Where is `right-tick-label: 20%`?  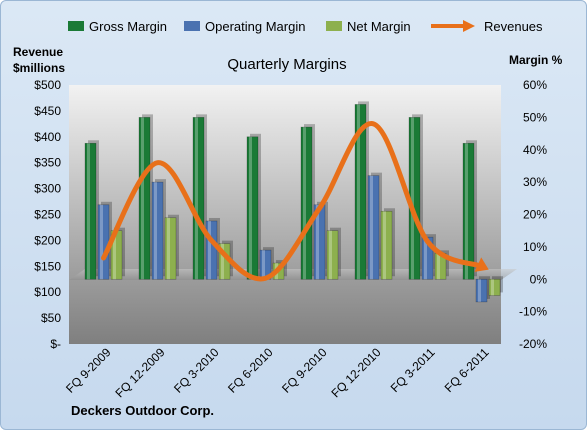
right-tick-label: 20% is located at coordinates (535, 215).